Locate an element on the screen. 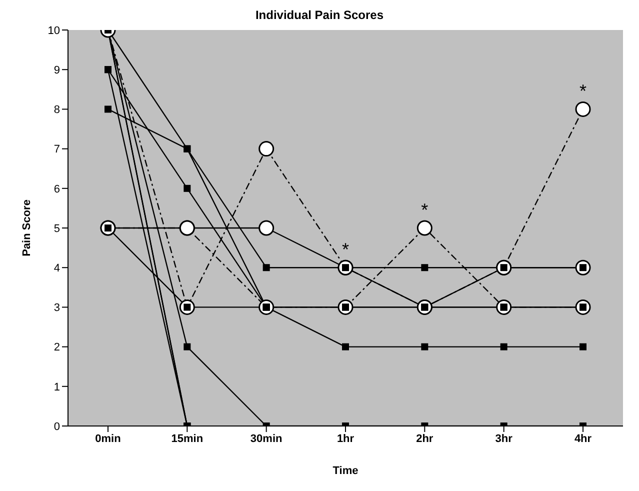 The width and height of the screenshot is (639, 491). x-tick-label: 2hr is located at coordinates (425, 438).